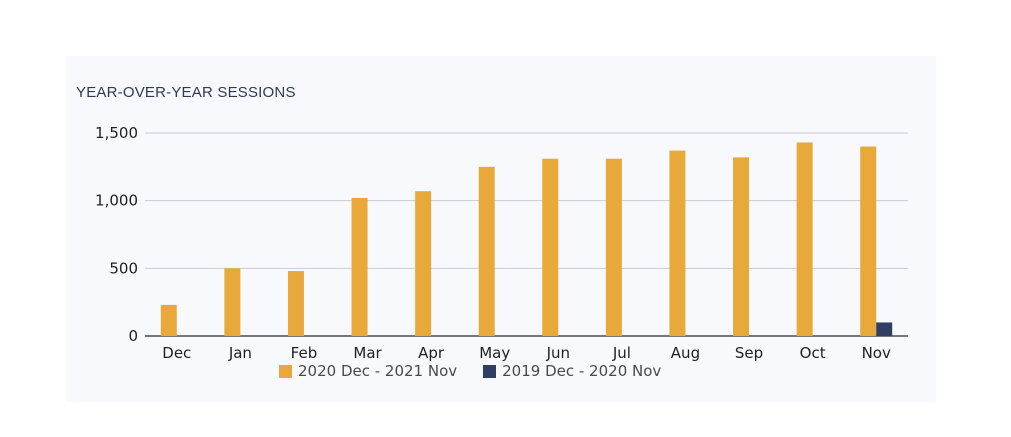 The image size is (1011, 437). I want to click on bar-current-jan, so click(232, 302).